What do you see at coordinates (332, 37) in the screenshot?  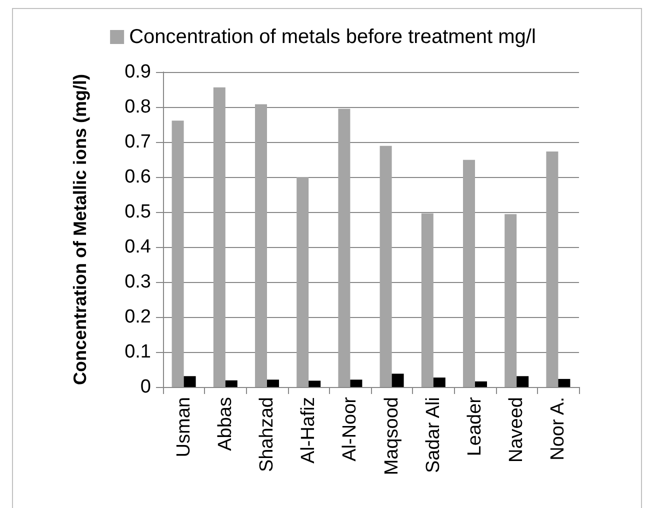 I see `legend-label: Concentration of metals before treatment mg/l` at bounding box center [332, 37].